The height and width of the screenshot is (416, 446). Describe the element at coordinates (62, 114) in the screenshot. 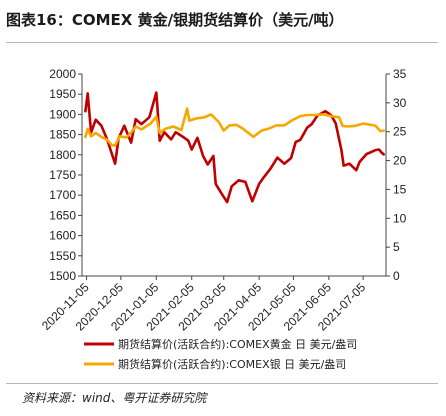

I see `left-tick-label: 1900` at that location.